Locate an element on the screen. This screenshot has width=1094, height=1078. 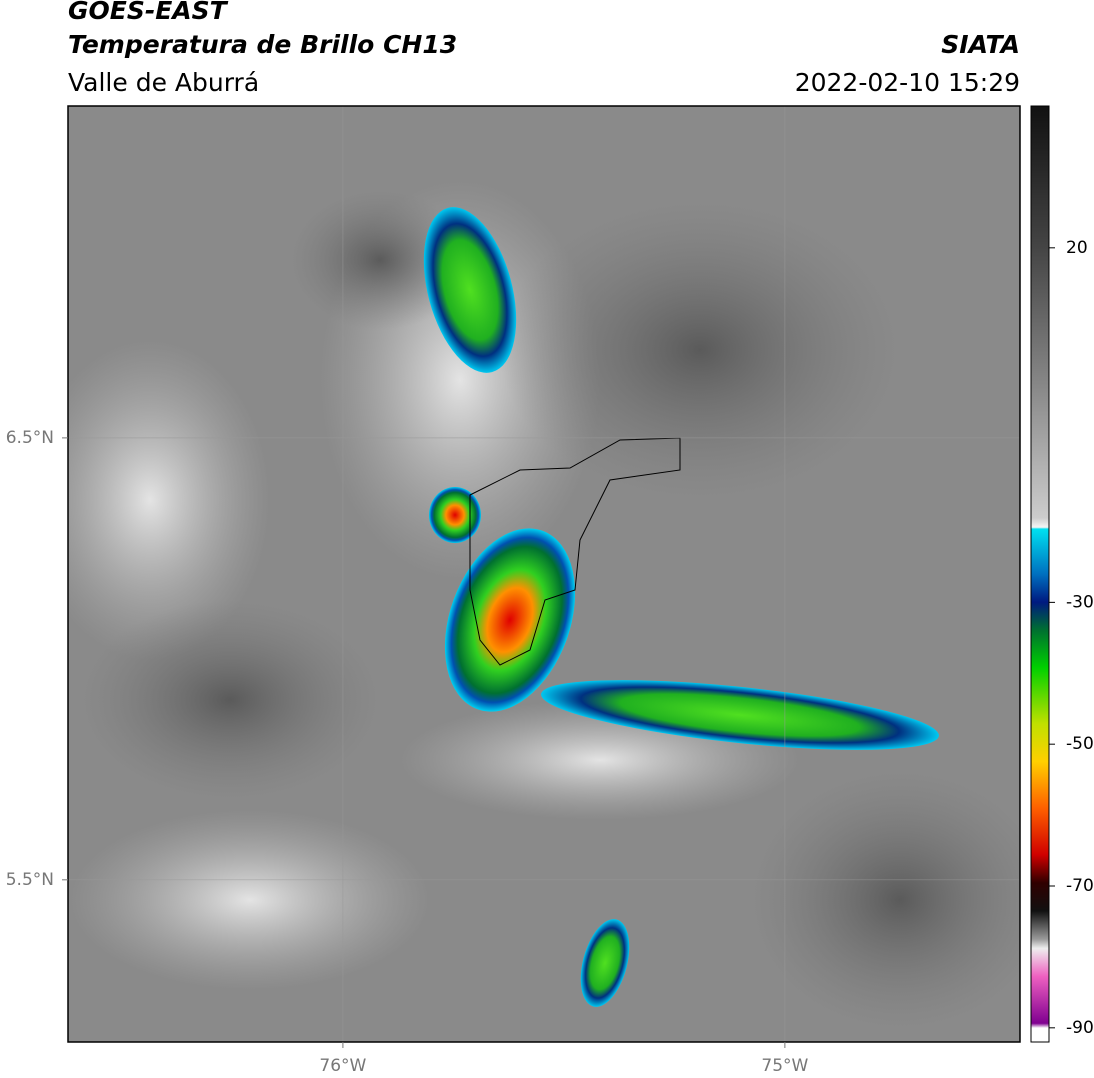
y-tick-label: 5.5°N is located at coordinates (30, 880).